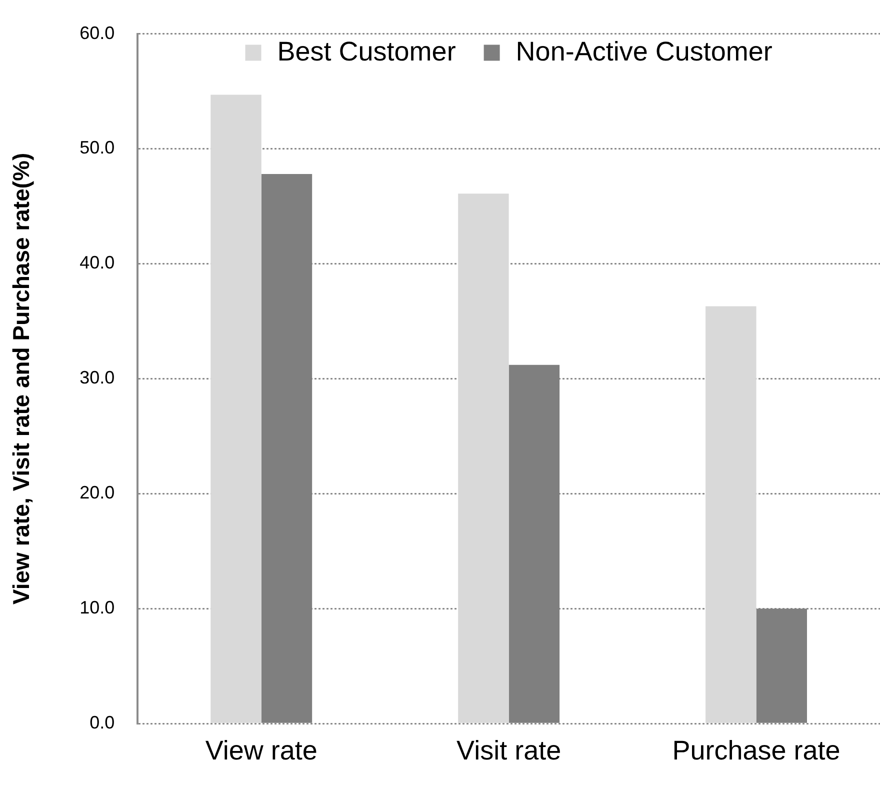 The width and height of the screenshot is (880, 789). I want to click on x-tick-label: Purchase rate, so click(756, 750).